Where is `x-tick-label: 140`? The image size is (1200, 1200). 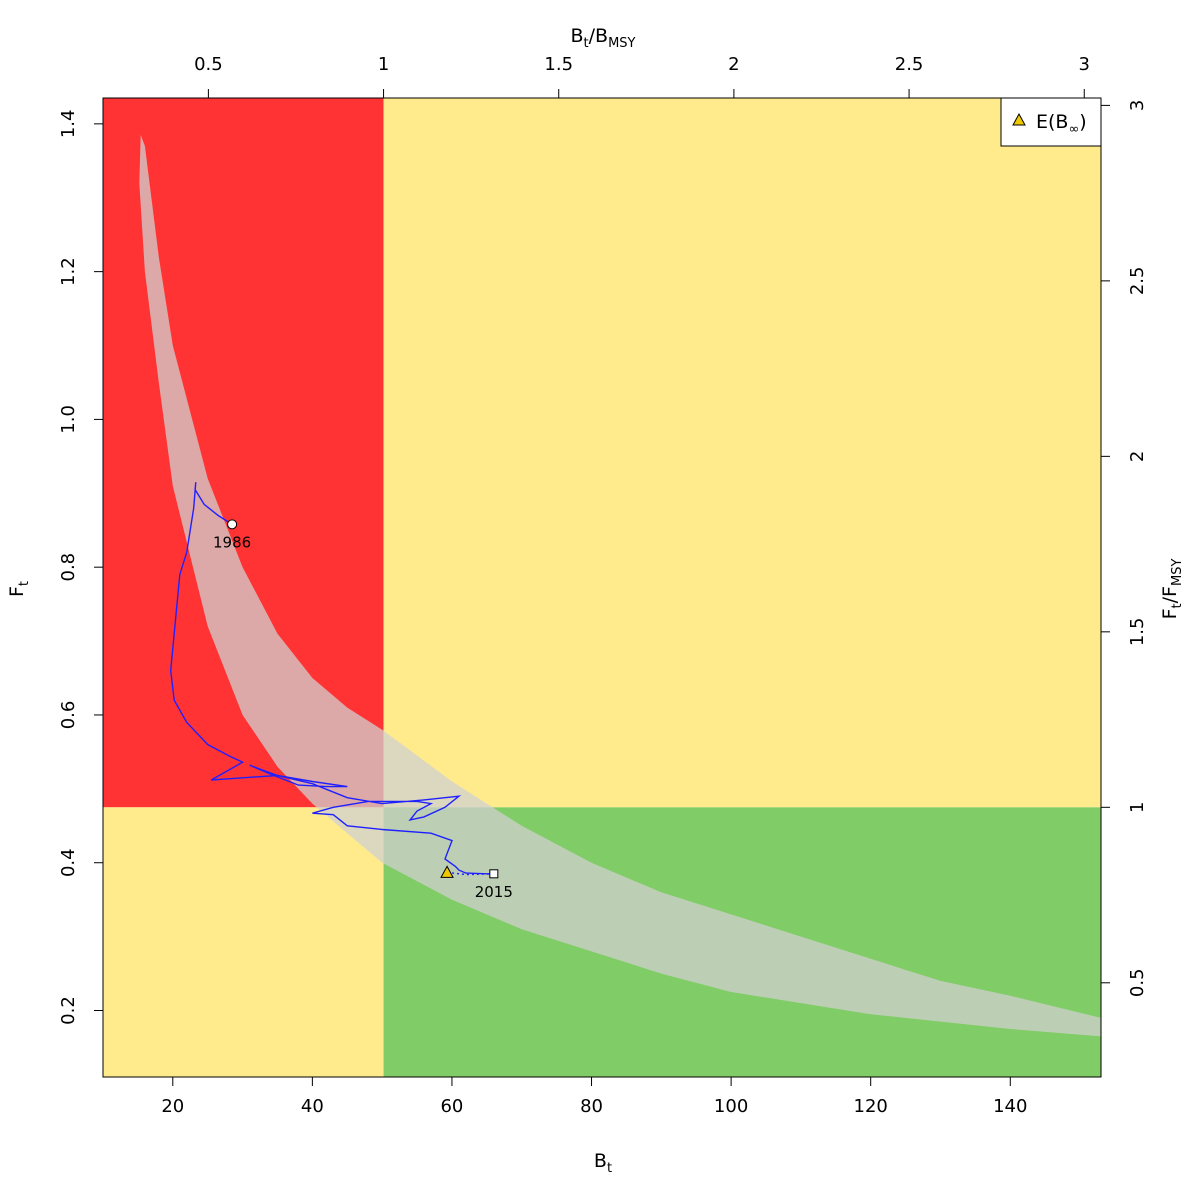 x-tick-label: 140 is located at coordinates (1010, 1106).